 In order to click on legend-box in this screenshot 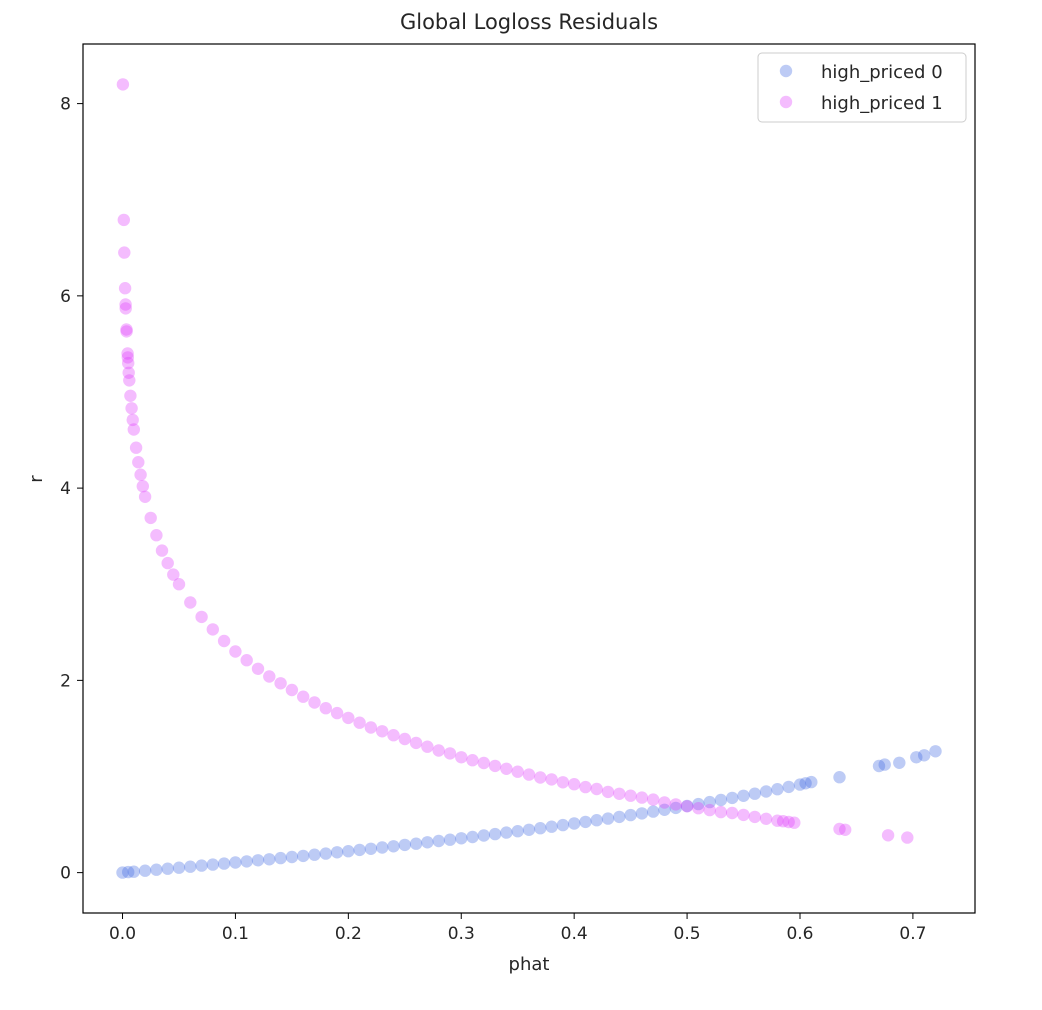, I will do `click(862, 87)`.